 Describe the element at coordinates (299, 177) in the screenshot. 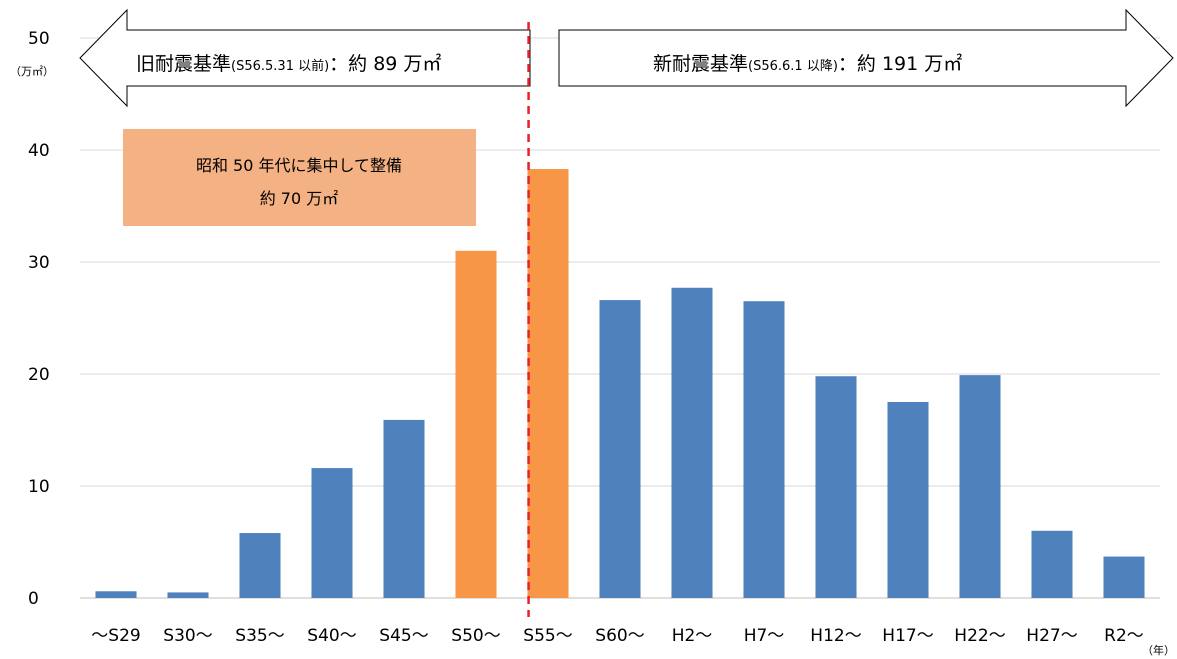

I see `focus-annotation-box` at that location.